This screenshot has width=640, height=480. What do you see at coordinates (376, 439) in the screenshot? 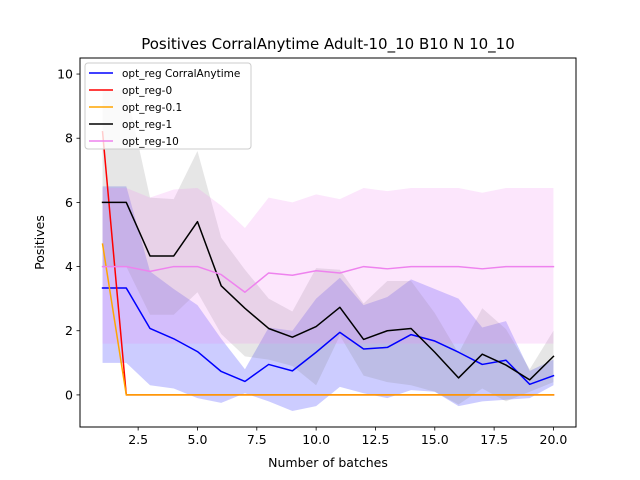
I see `x-tick-label: 12.5` at bounding box center [376, 439].